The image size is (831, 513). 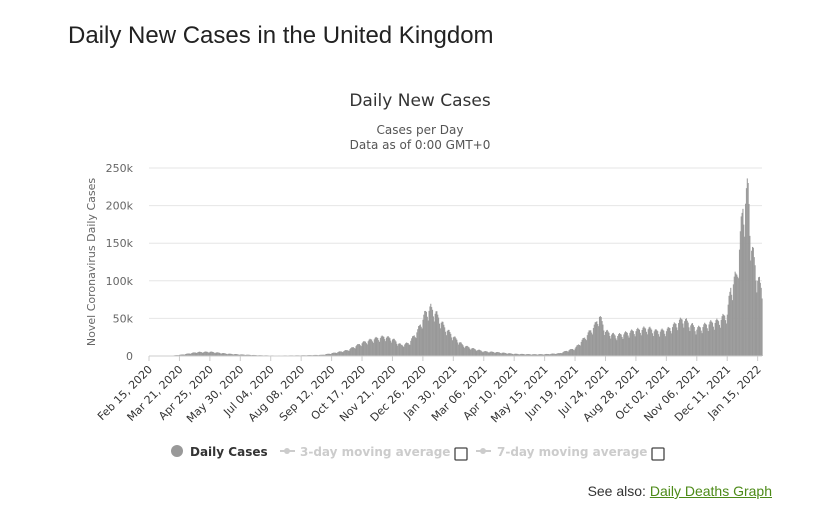 I want to click on legend-item-3-day-average: 3-day moving average, so click(x=365, y=452).